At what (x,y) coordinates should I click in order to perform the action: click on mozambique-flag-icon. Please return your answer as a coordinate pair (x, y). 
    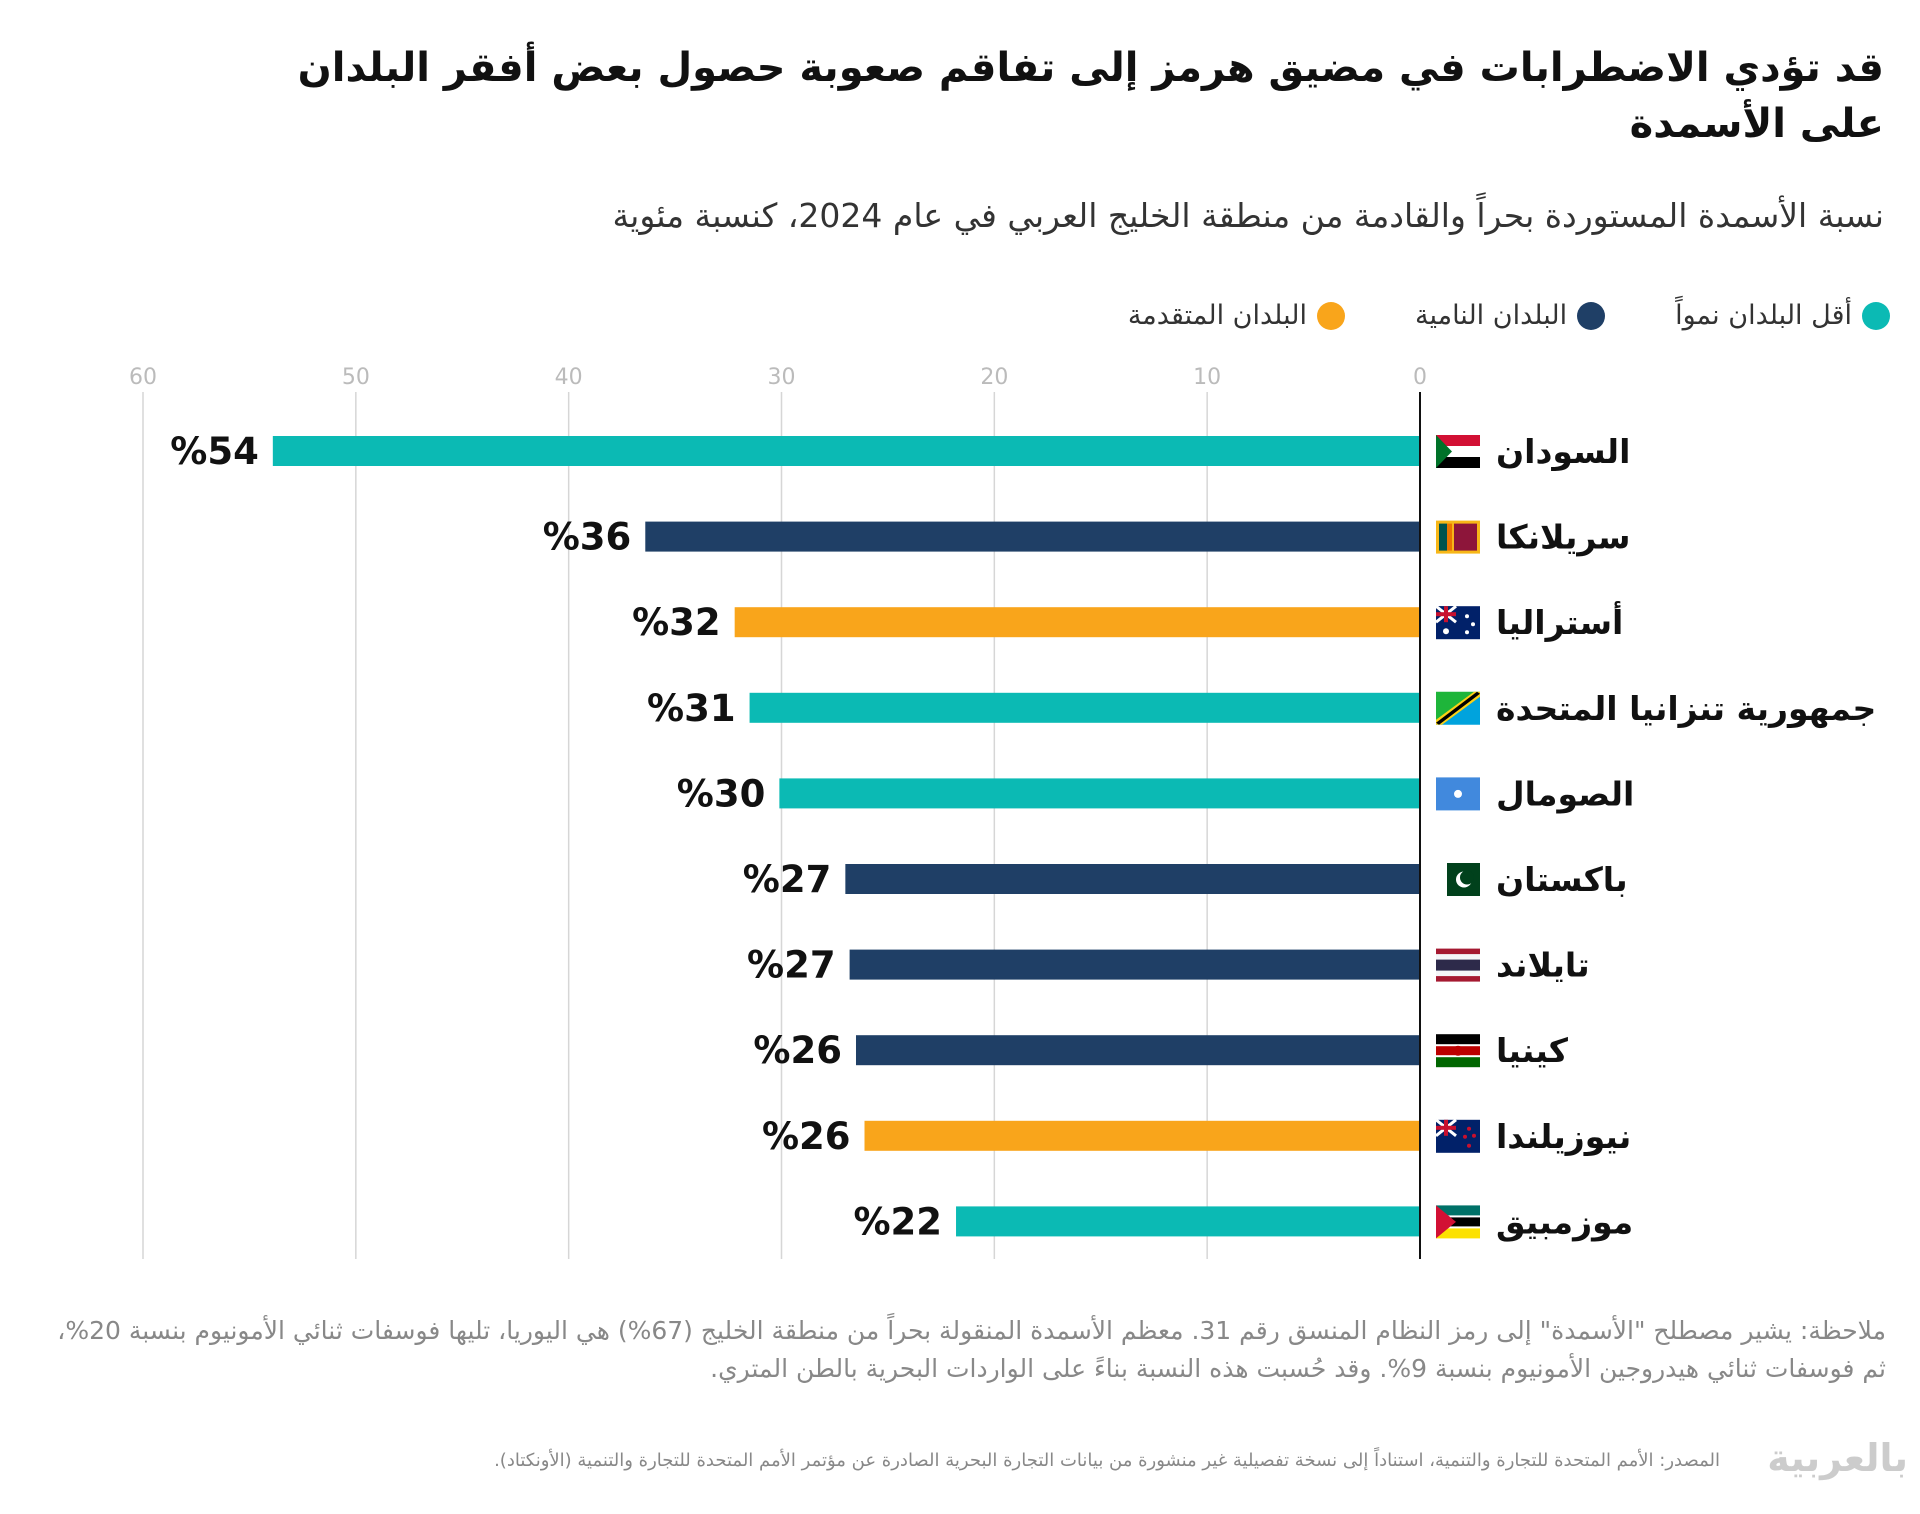
    Looking at the image, I should click on (1458, 1222).